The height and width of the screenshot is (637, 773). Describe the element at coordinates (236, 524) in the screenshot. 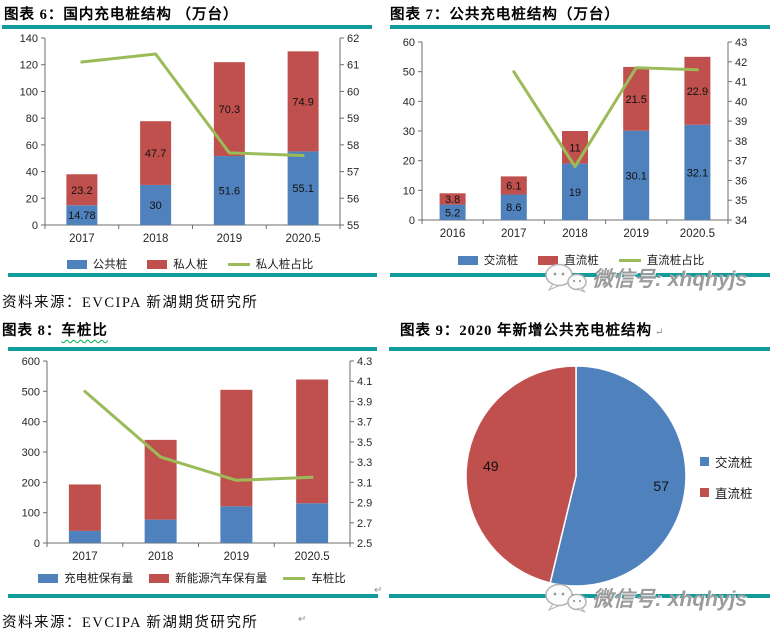

I see `figure-8-bar-充电桩保有量-2019` at that location.